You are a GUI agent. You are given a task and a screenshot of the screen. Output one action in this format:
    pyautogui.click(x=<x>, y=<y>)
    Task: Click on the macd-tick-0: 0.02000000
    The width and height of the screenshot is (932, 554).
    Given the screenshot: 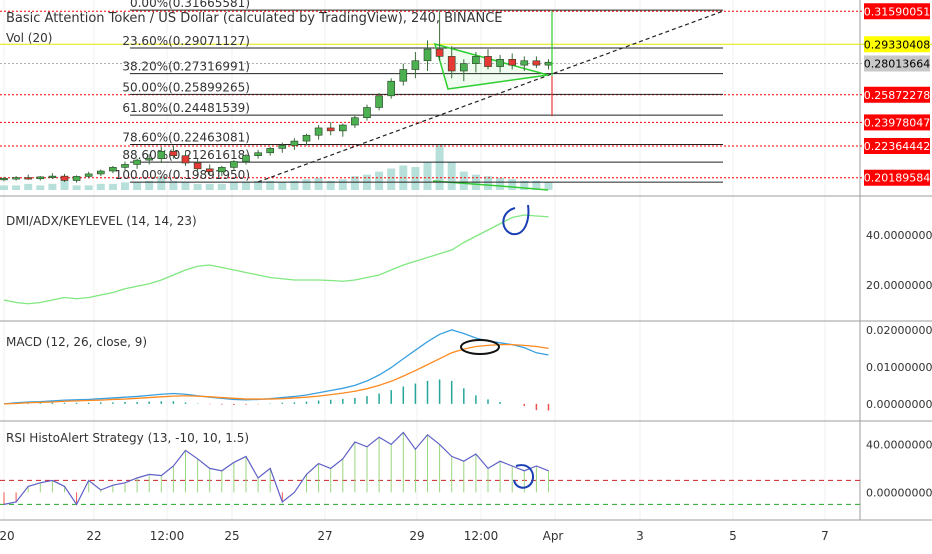 What is the action you would take?
    pyautogui.click(x=899, y=330)
    